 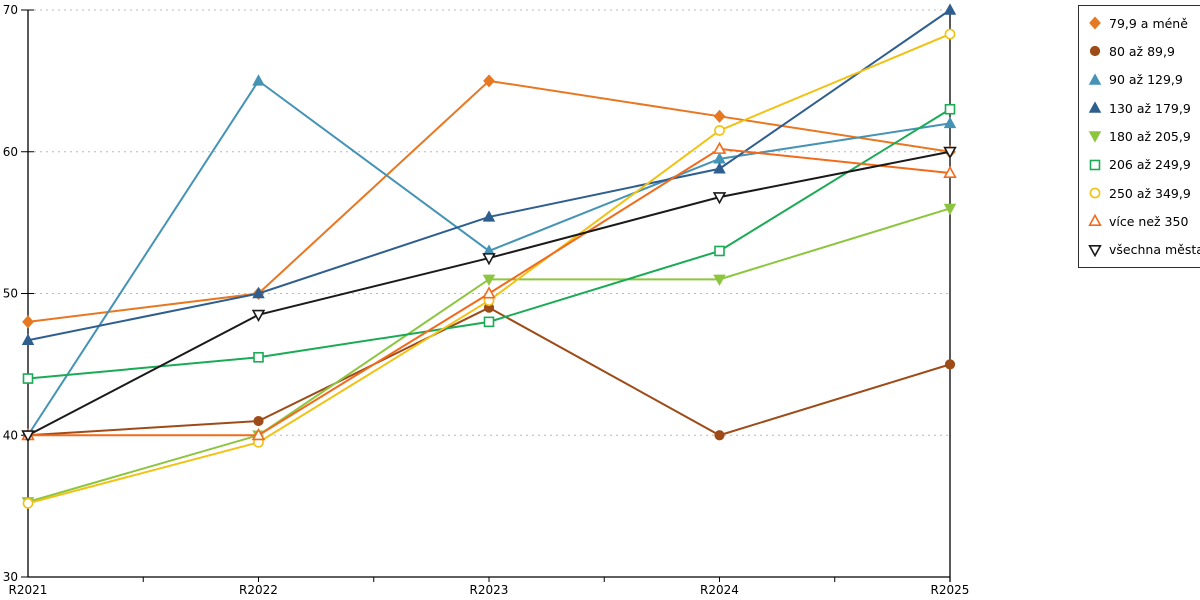 What do you see at coordinates (1150, 193) in the screenshot?
I see `legend-item-label: 250 až 349,9` at bounding box center [1150, 193].